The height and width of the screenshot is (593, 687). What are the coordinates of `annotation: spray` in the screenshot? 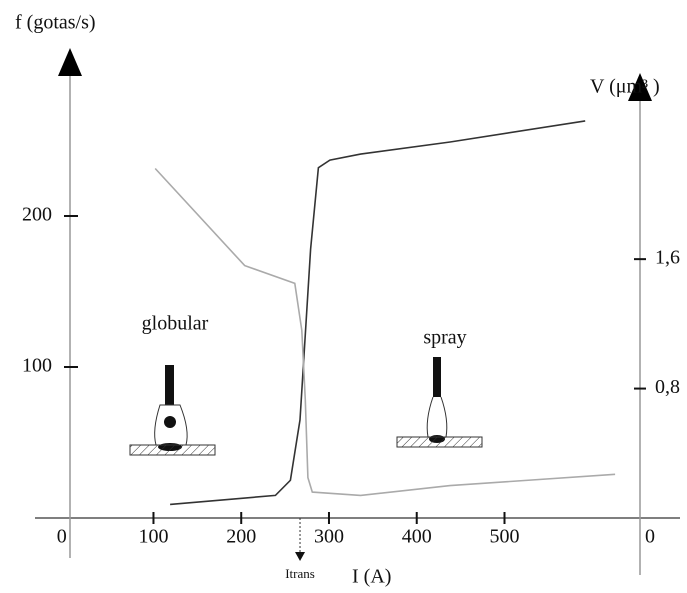 It's located at (444, 338).